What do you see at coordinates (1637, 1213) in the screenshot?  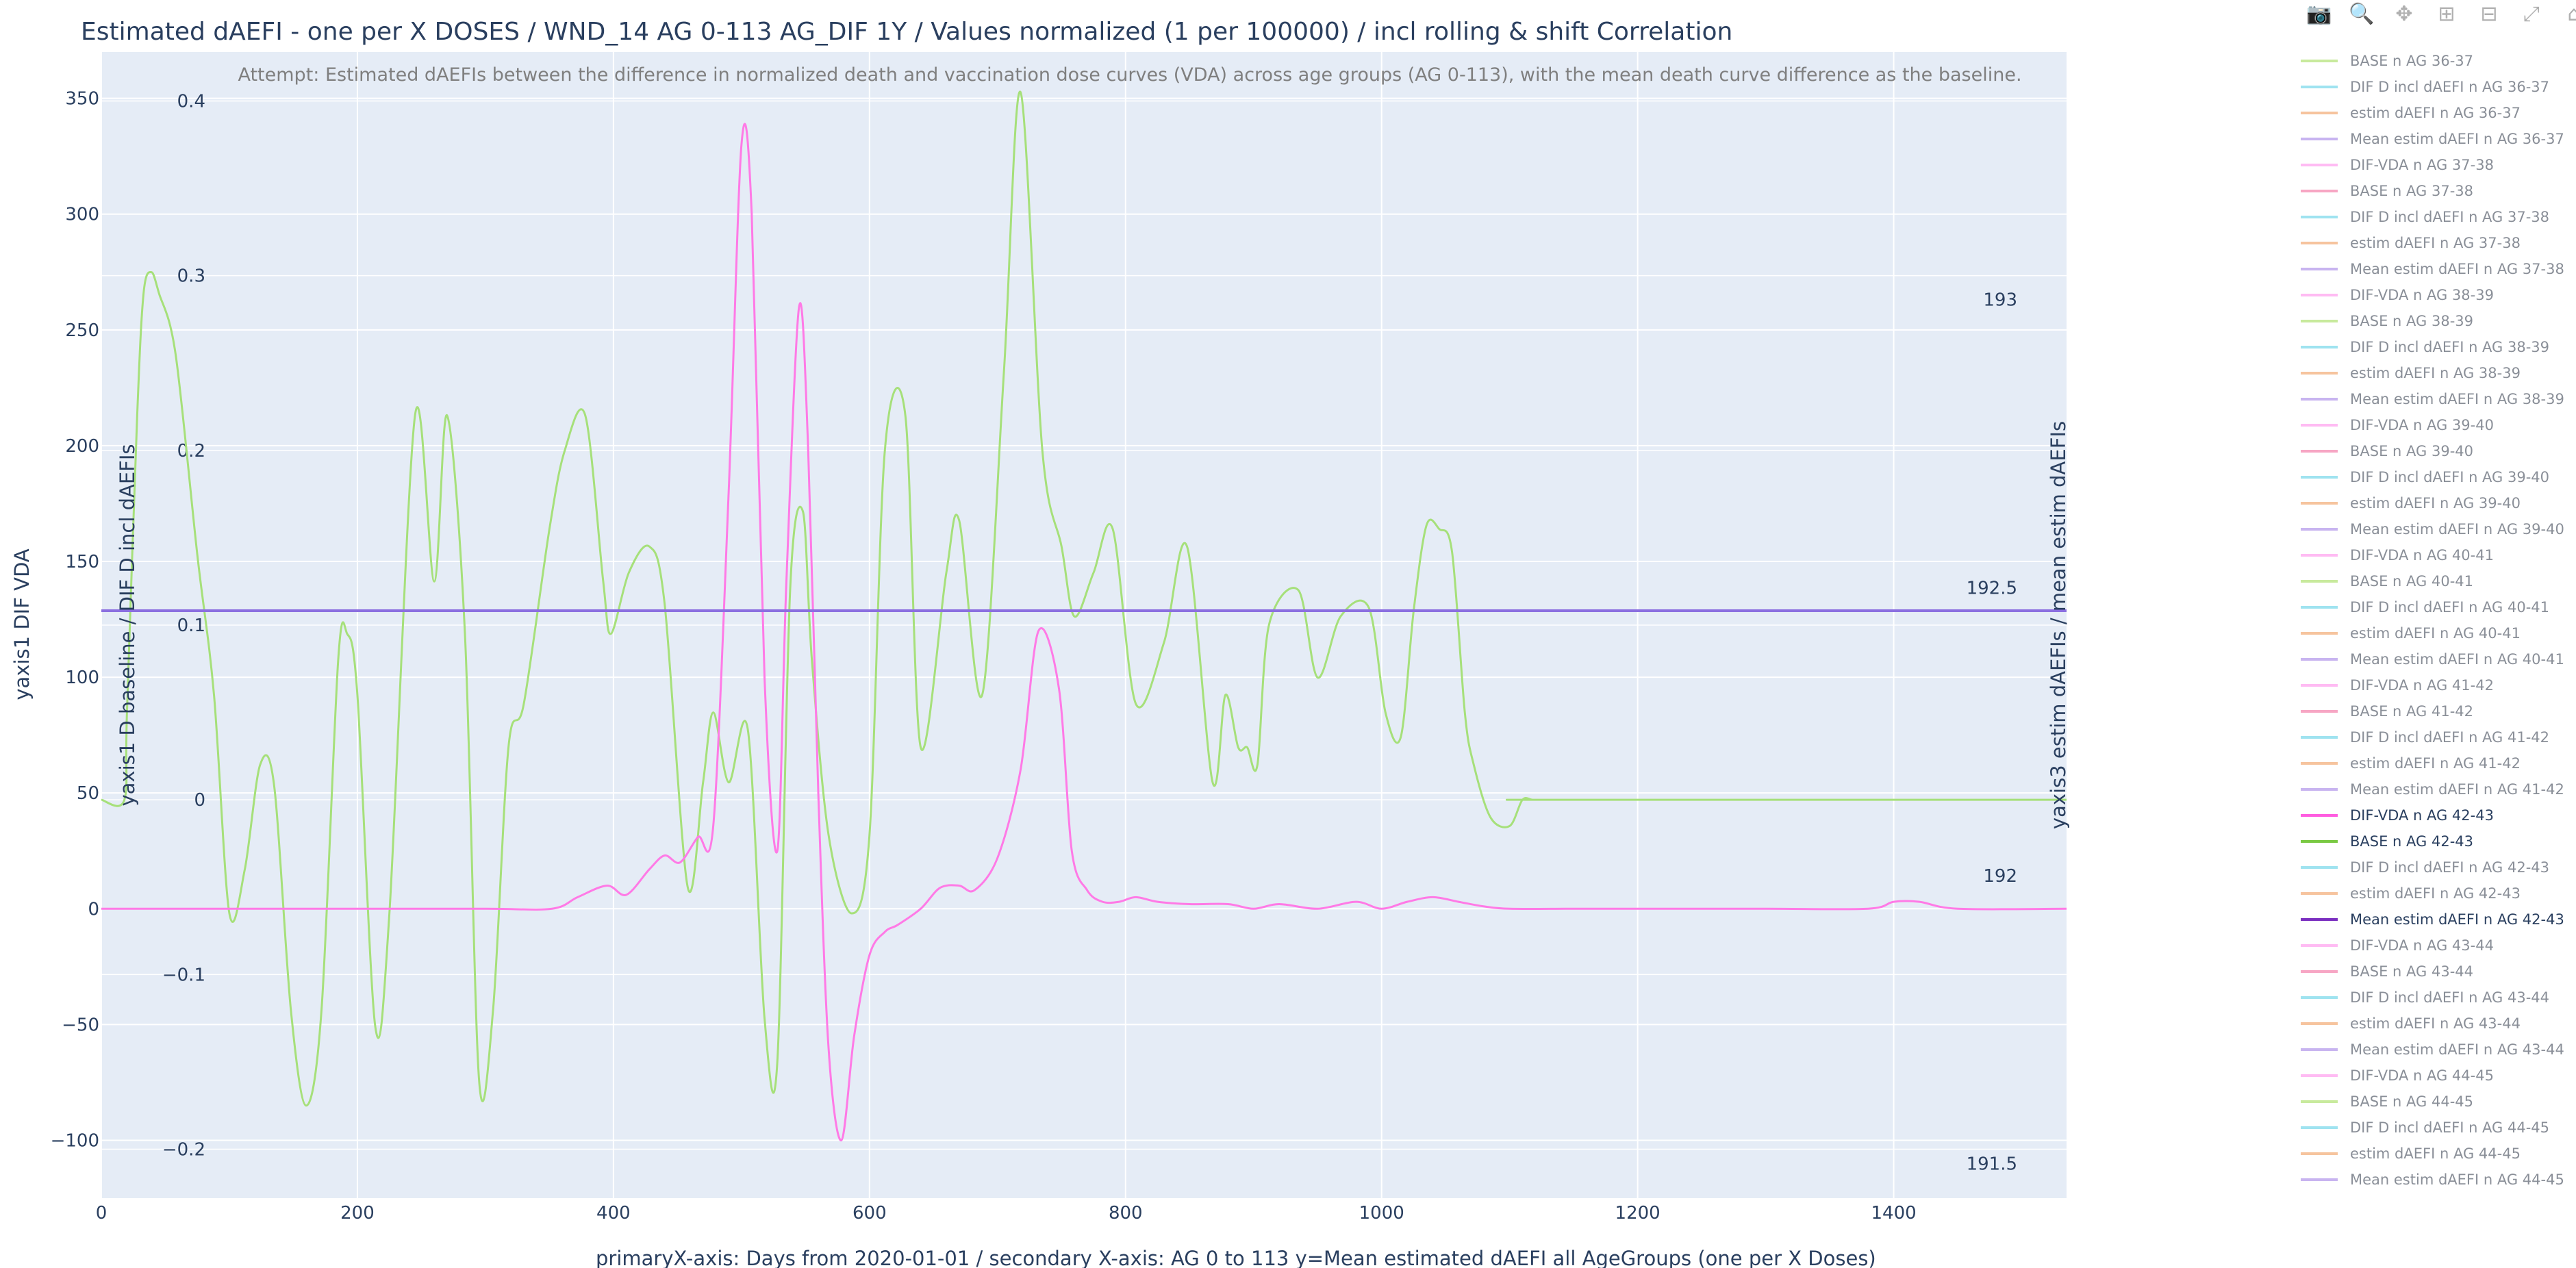 I see `x-tick-label: 1200` at bounding box center [1637, 1213].